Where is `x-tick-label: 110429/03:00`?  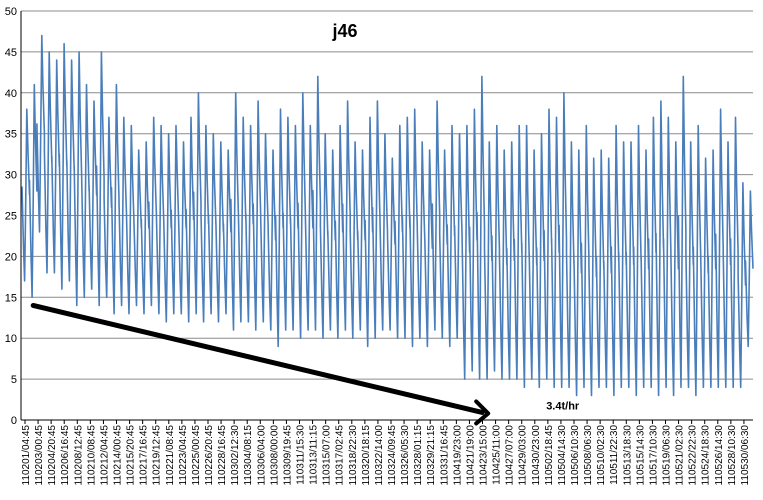 x-tick-label: 110429/03:00 is located at coordinates (523, 455).